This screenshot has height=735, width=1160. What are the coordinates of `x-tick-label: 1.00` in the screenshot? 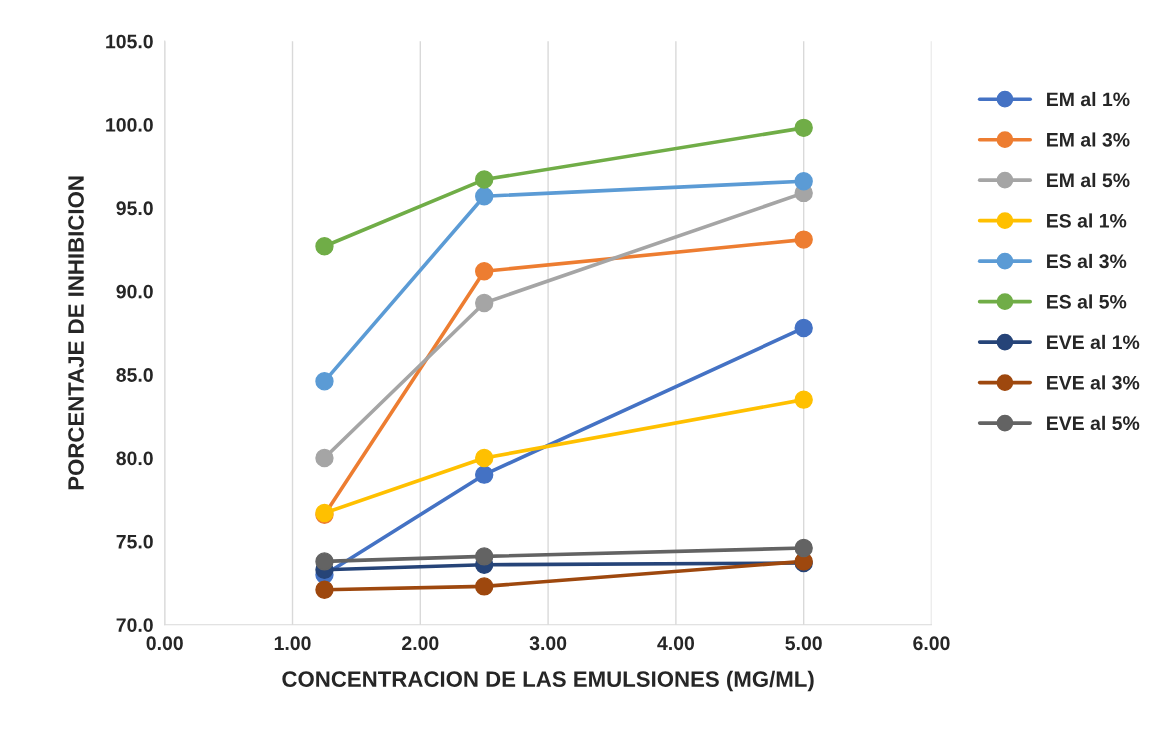 It's located at (292, 643).